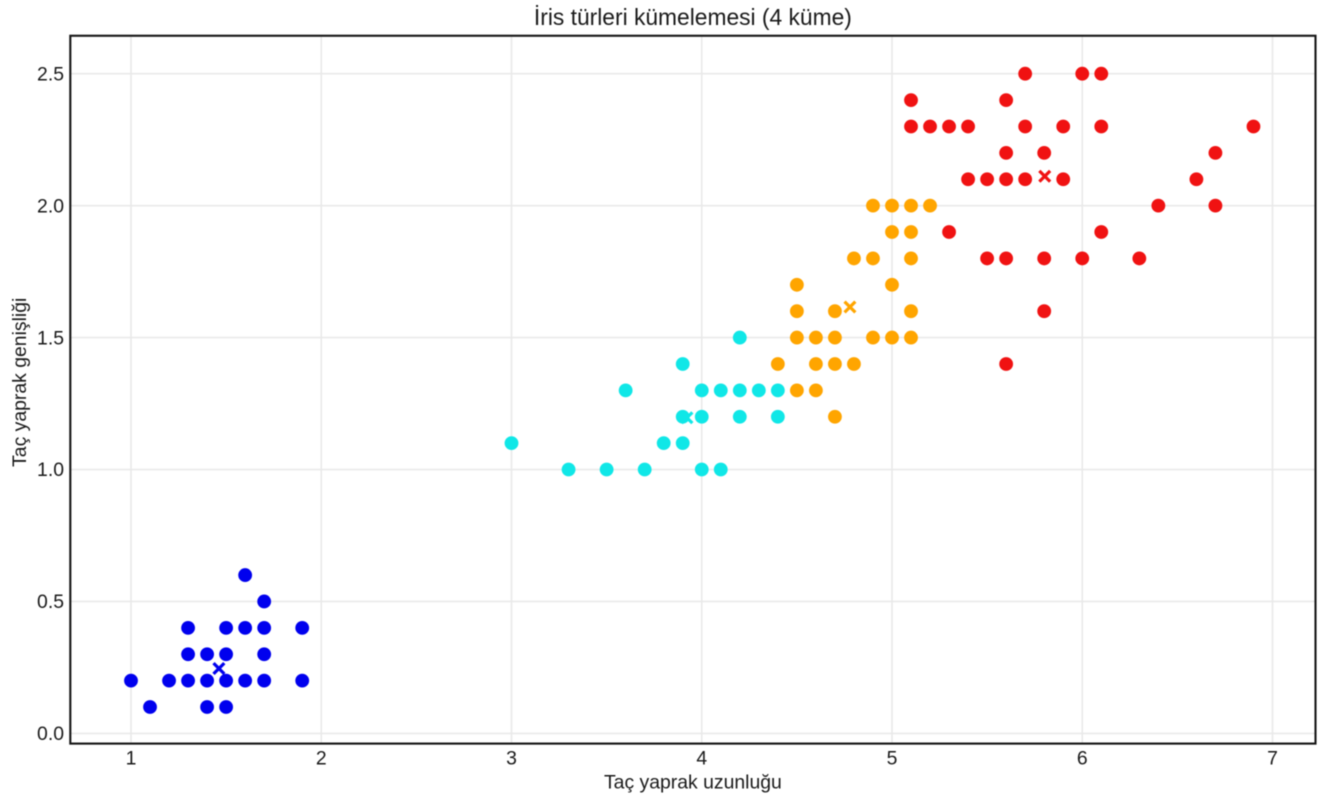 Image resolution: width=1328 pixels, height=800 pixels. I want to click on svg-text: Taç yaprak genişliği, so click(20, 382).